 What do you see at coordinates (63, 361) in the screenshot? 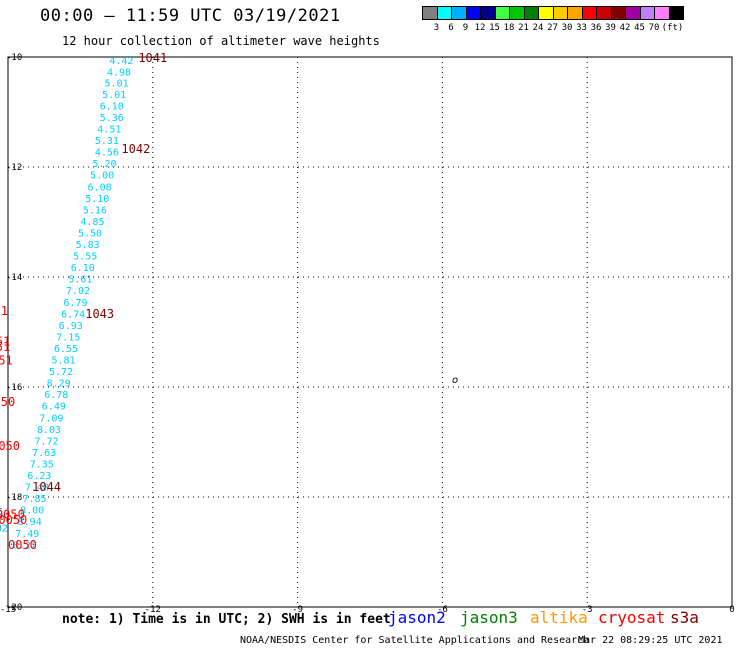
I see `wave-height-value: 5.81` at bounding box center [63, 361].